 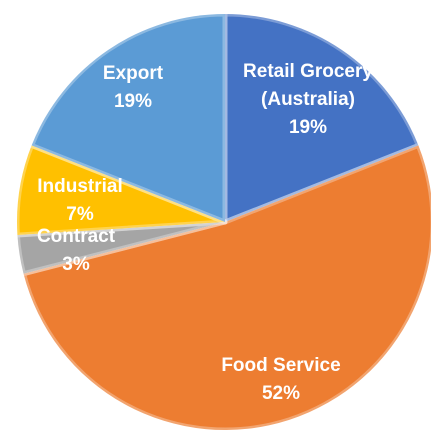 I want to click on slice-value: 7%, so click(x=80, y=214).